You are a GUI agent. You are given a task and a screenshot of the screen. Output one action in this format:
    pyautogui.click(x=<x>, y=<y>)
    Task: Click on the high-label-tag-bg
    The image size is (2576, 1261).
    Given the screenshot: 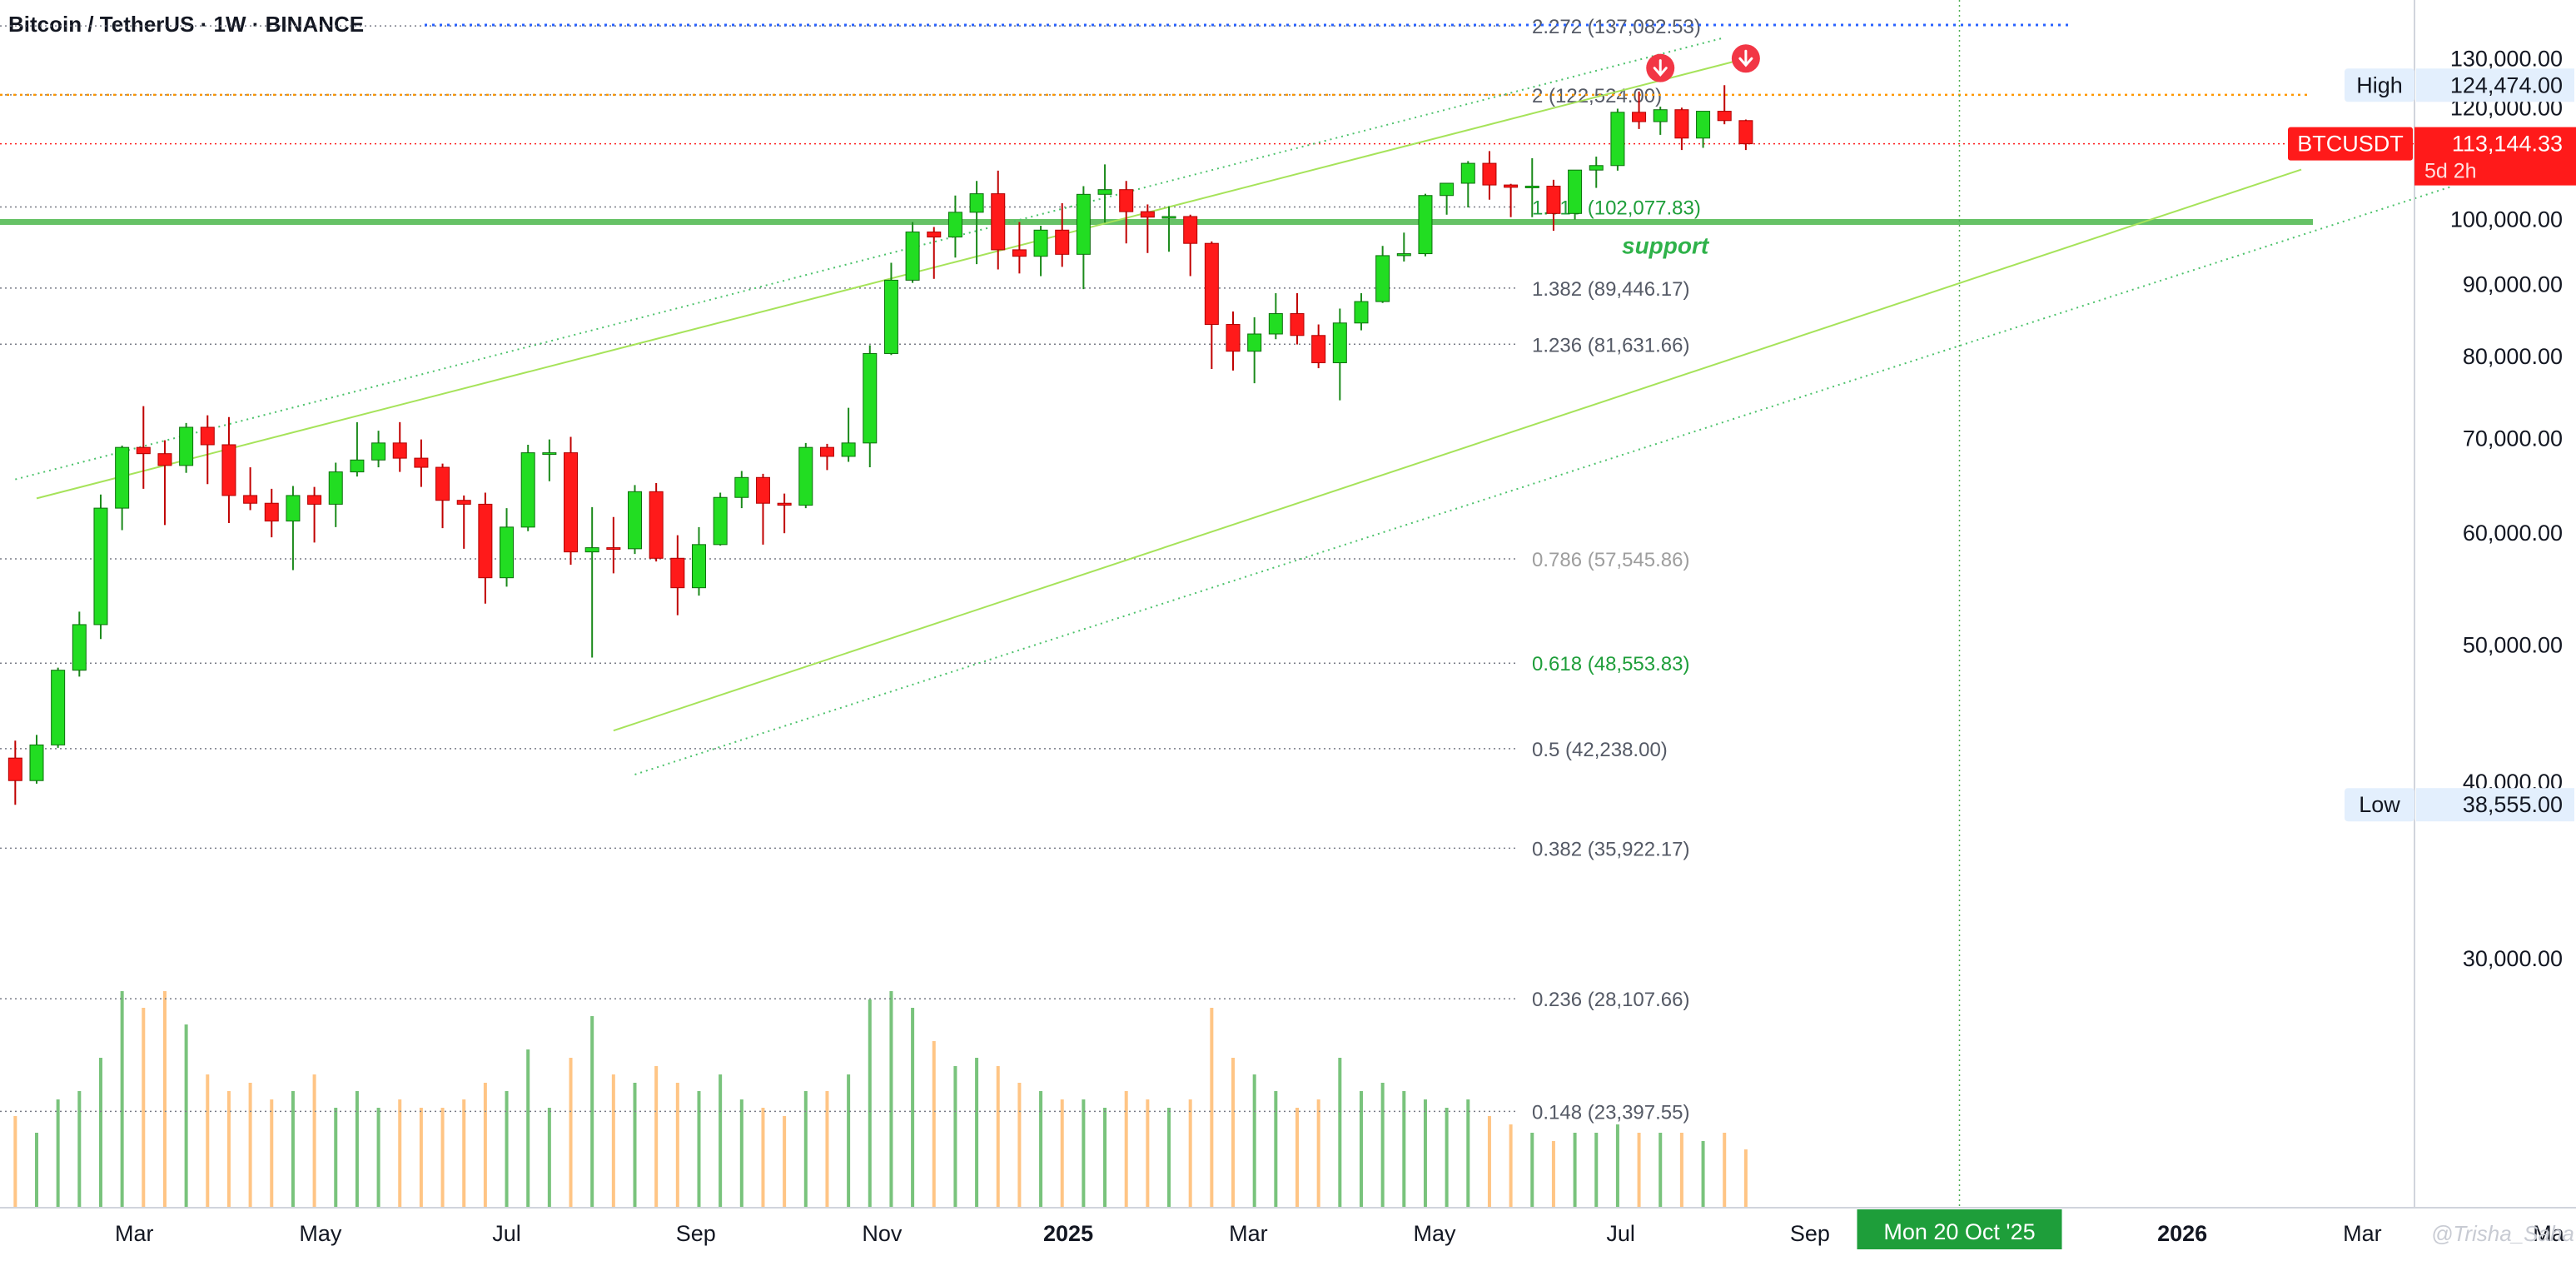 What is the action you would take?
    pyautogui.click(x=2379, y=85)
    